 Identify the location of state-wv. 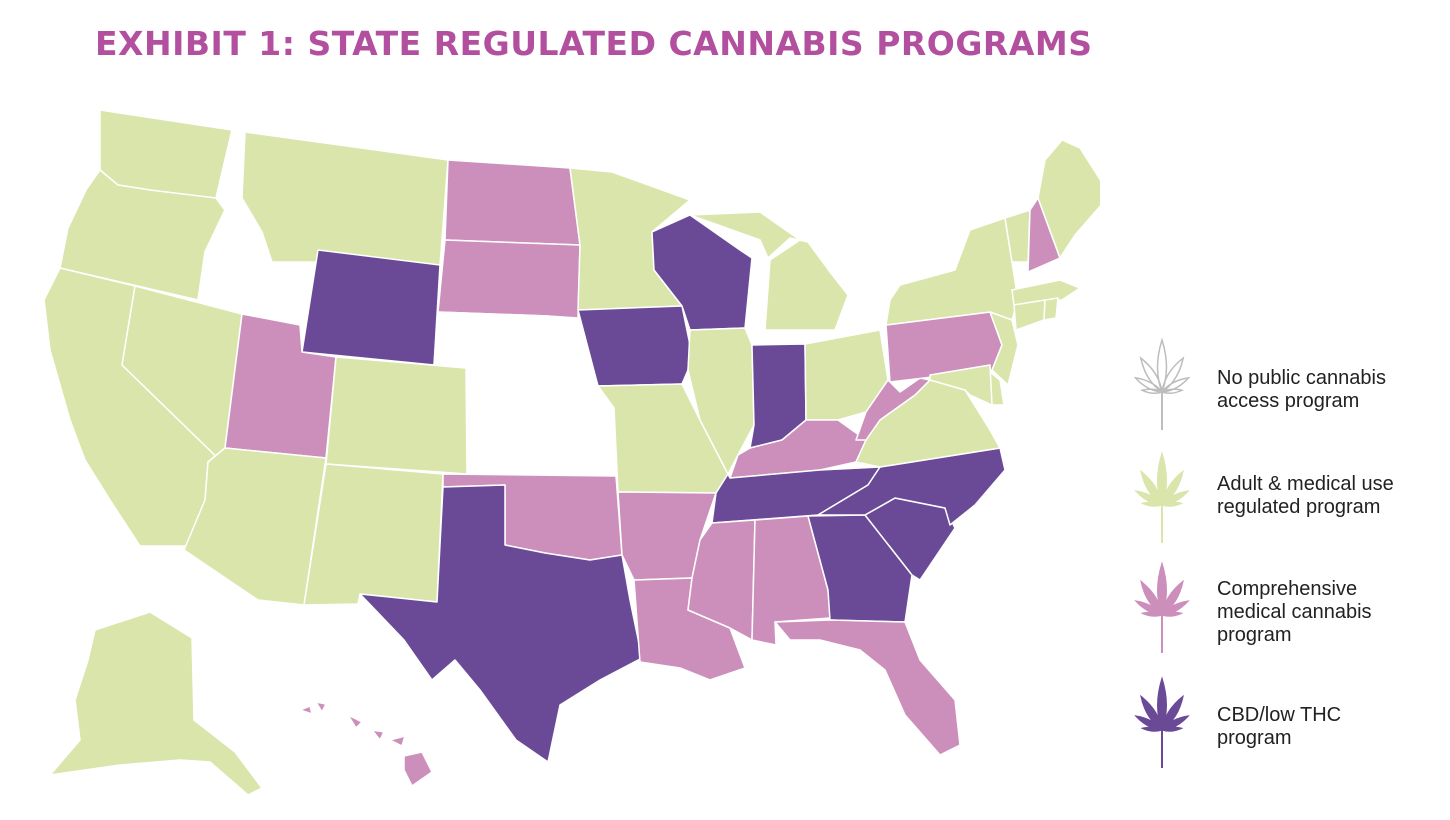
(893, 409).